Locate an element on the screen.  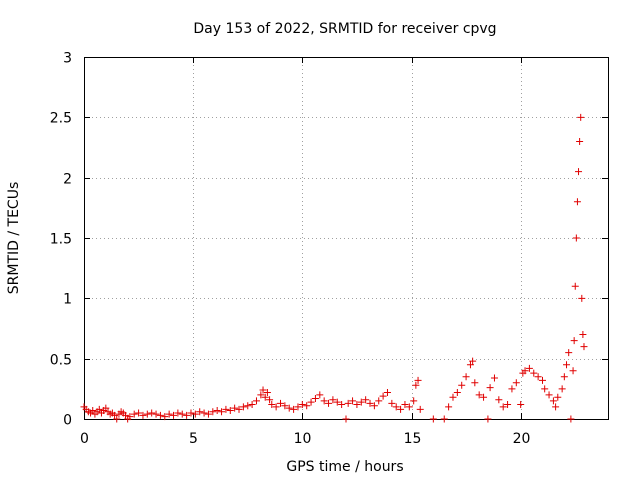
y-tick-label: 1.5 is located at coordinates (61, 240).